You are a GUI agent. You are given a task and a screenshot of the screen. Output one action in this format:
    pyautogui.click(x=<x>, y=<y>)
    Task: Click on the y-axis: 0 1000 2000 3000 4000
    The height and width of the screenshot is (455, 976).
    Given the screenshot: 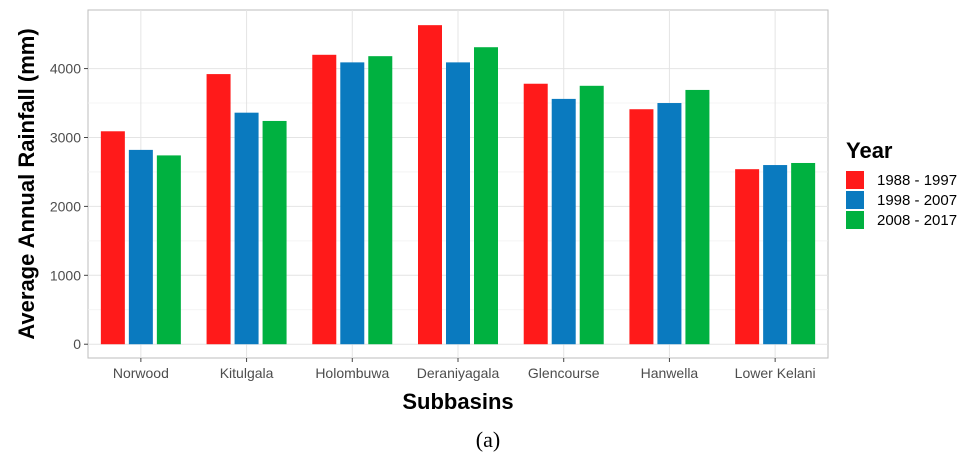 What is the action you would take?
    pyautogui.click(x=69, y=206)
    